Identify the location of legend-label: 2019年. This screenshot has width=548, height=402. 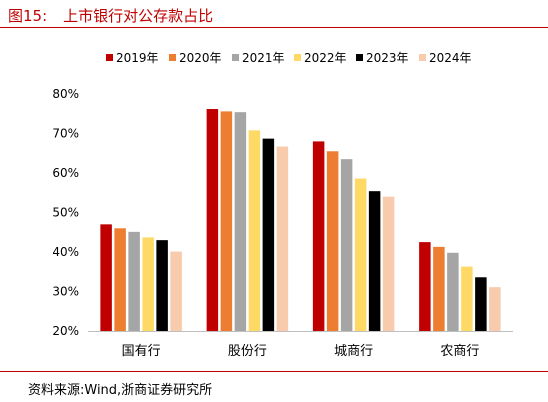
(137, 58).